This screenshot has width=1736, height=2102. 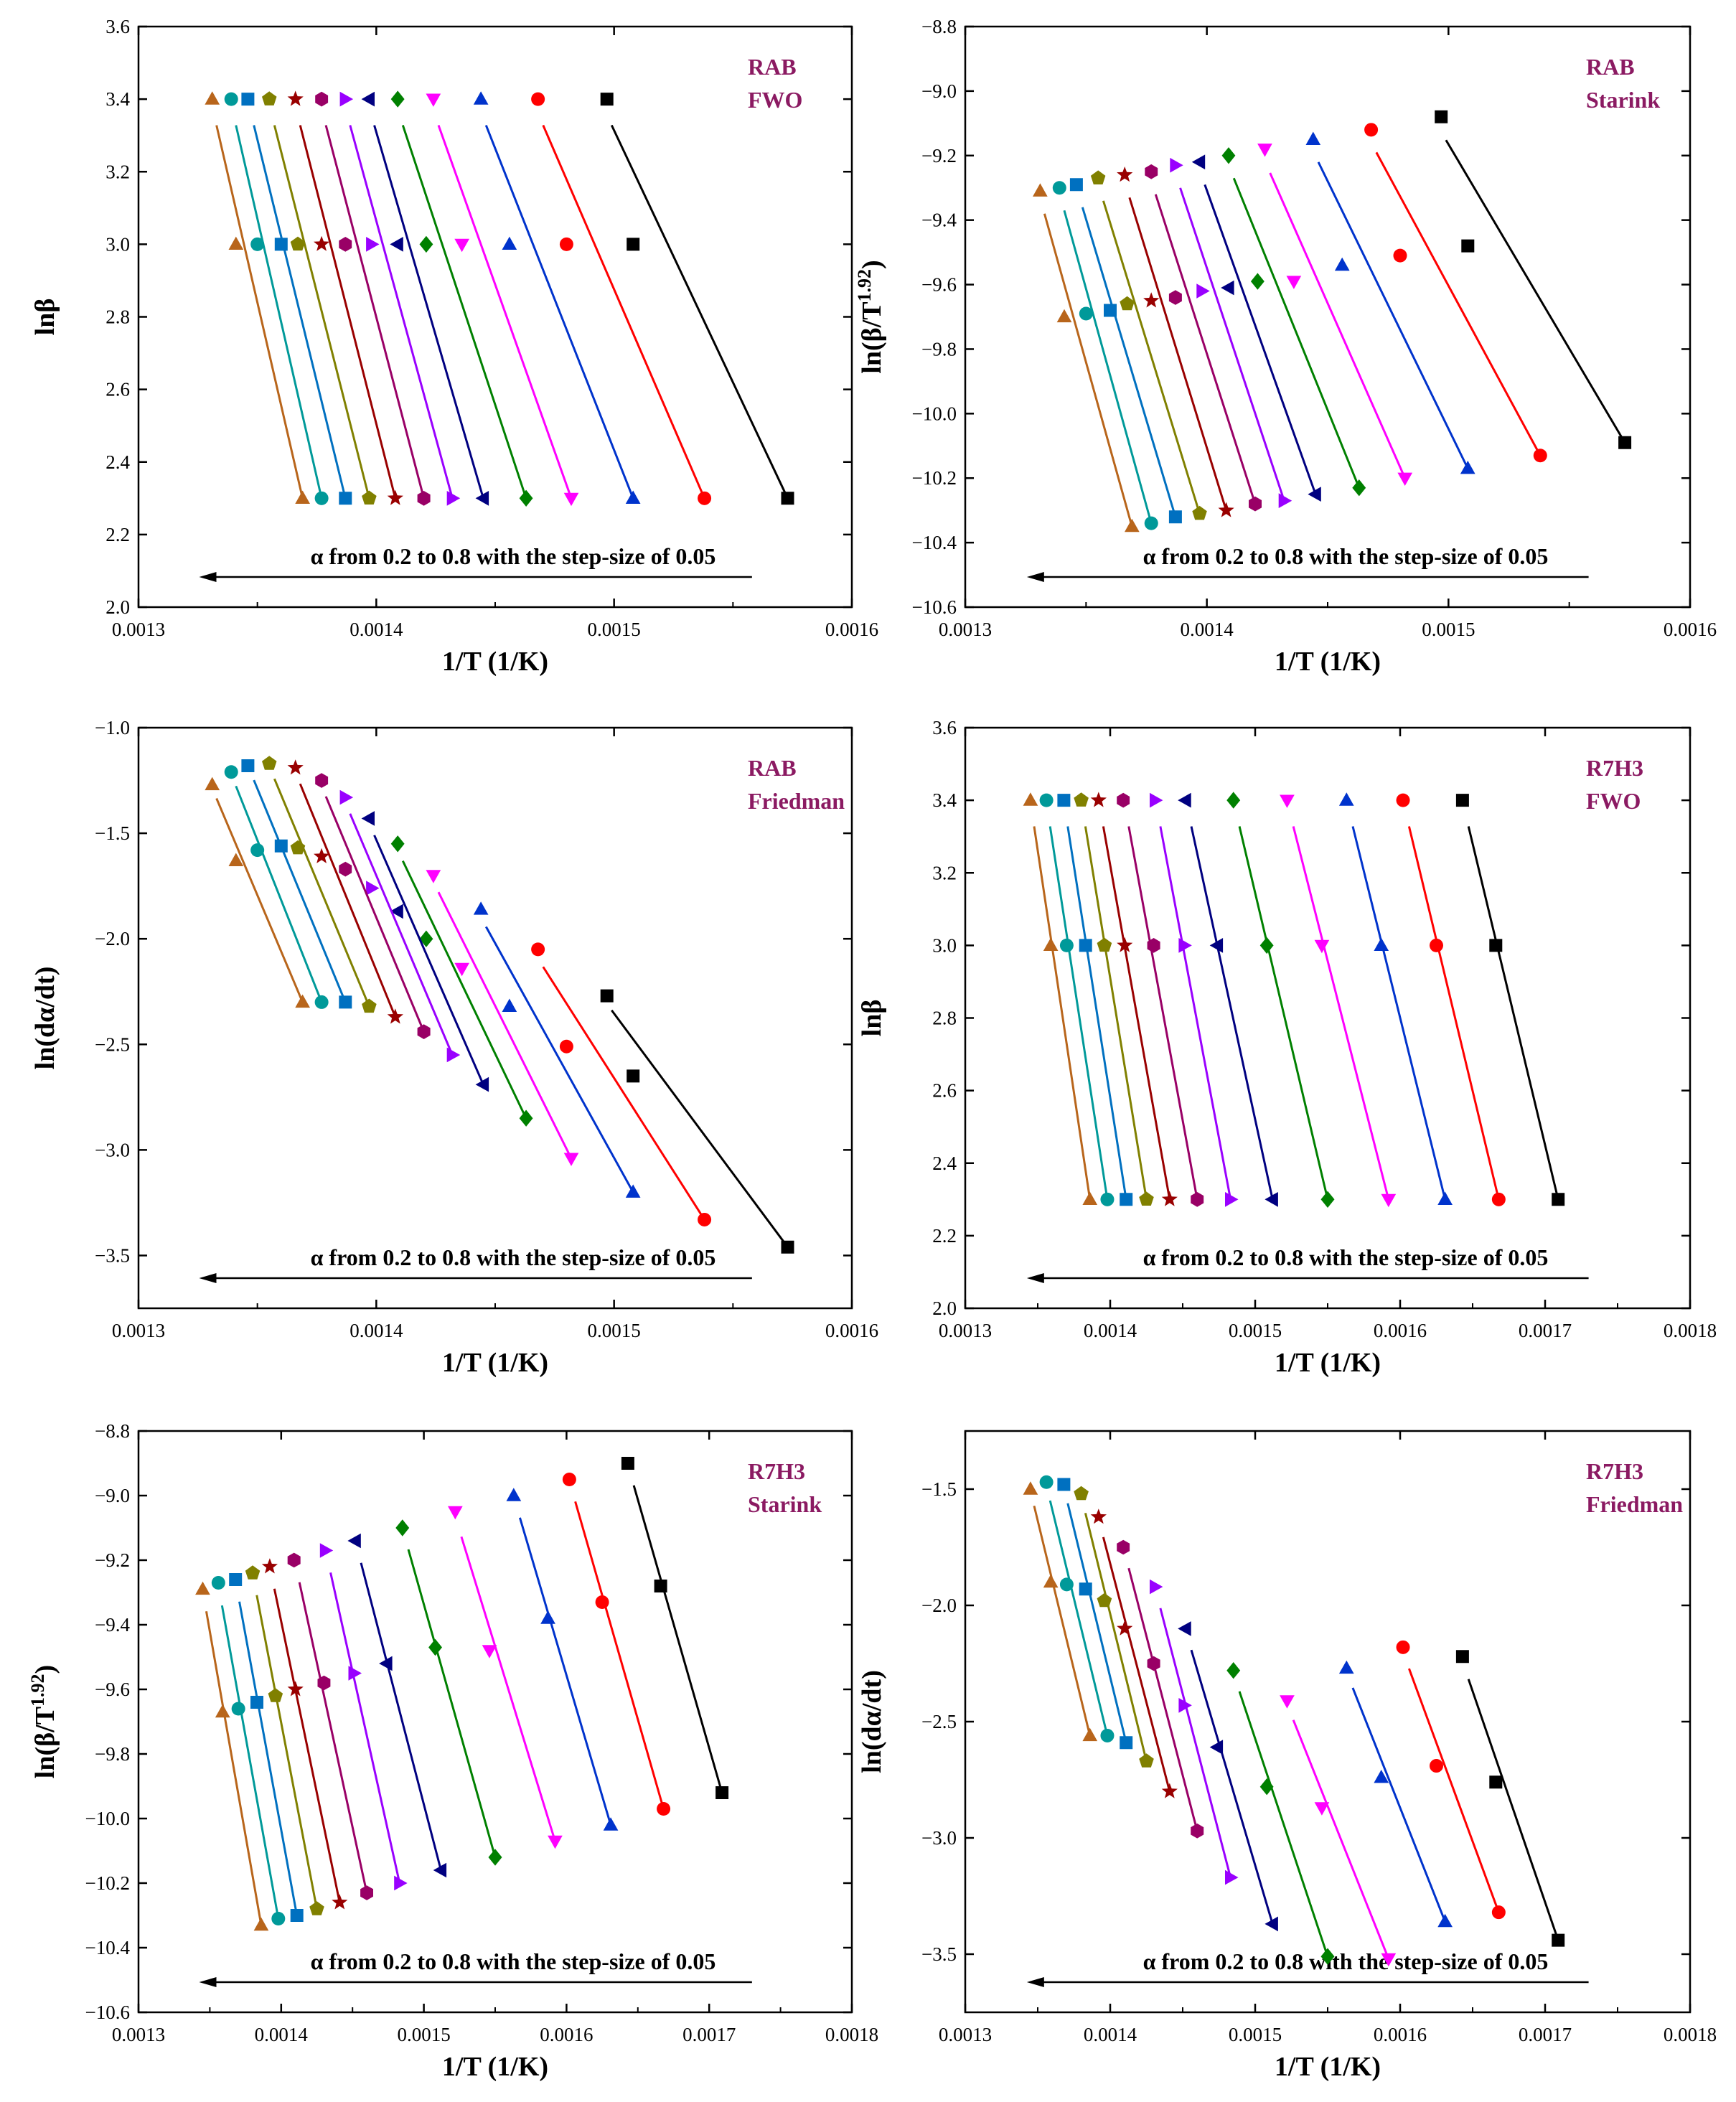 I want to click on y-tick-label: −9.6, so click(x=939, y=285).